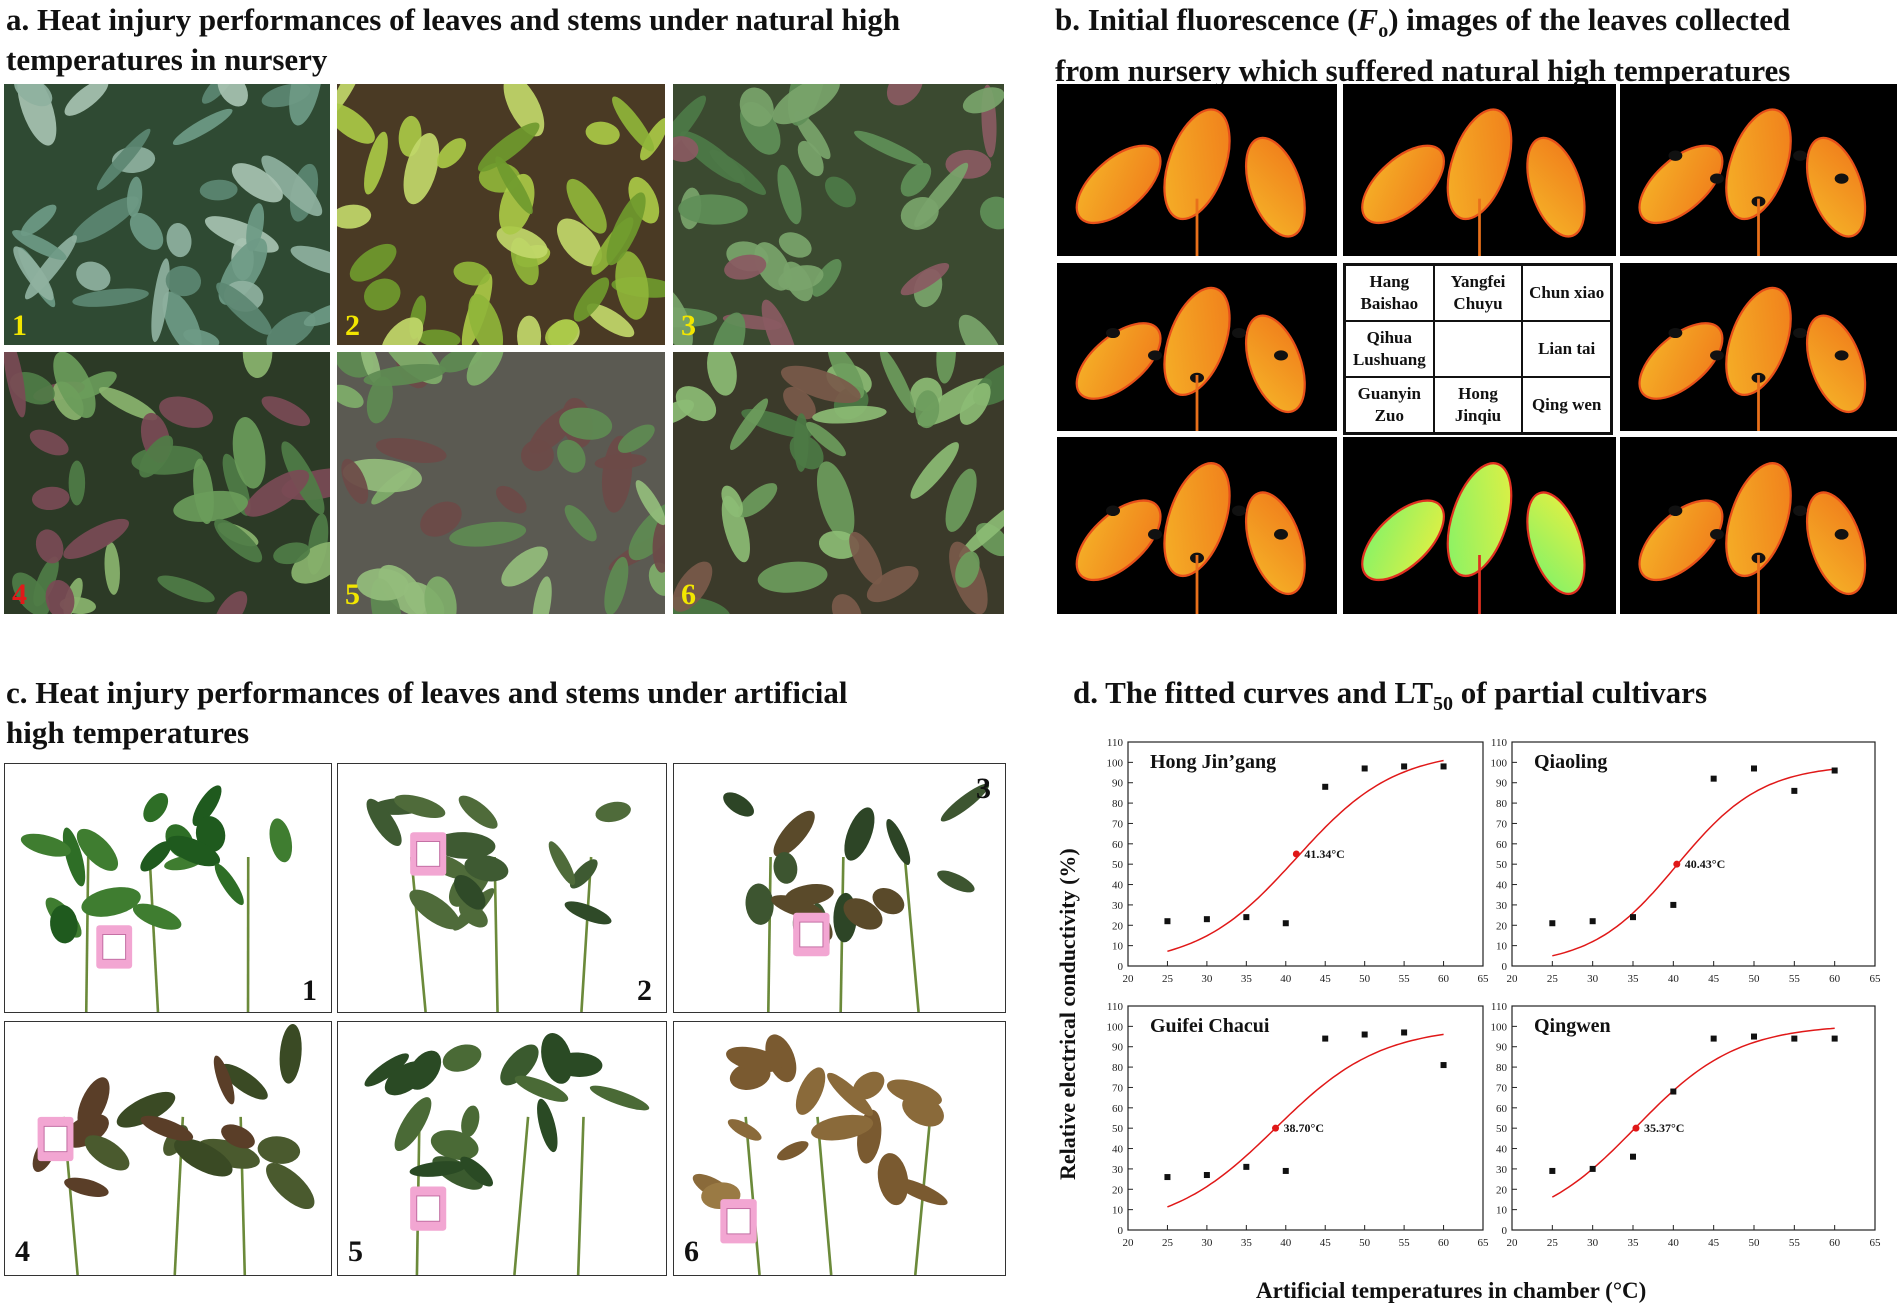 The image size is (1897, 1306). What do you see at coordinates (1304, 1128) in the screenshot?
I see `lt50-label: 38.70°C` at bounding box center [1304, 1128].